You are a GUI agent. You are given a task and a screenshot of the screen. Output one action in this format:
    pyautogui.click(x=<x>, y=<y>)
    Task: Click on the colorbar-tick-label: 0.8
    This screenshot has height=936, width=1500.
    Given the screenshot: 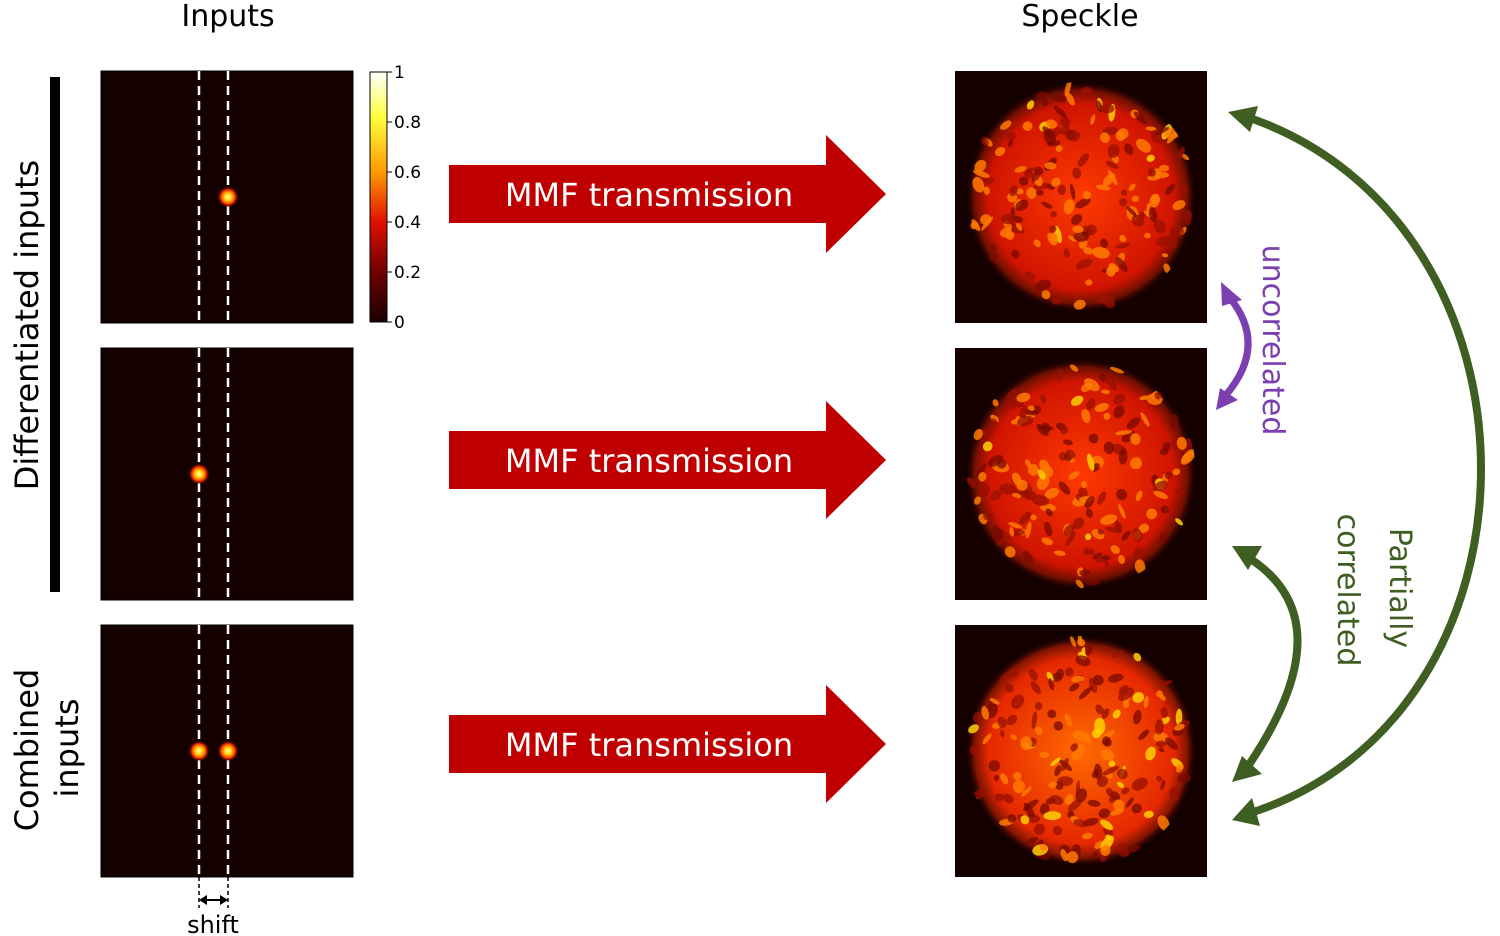 What is the action you would take?
    pyautogui.click(x=407, y=123)
    